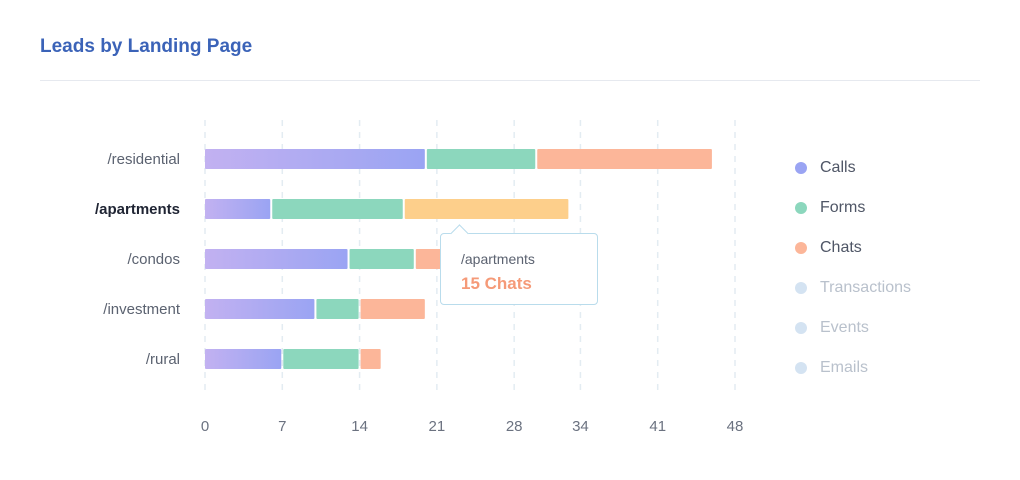  I want to click on legend: Calls Forms Chats Transactions Events Emails, so click(885, 268).